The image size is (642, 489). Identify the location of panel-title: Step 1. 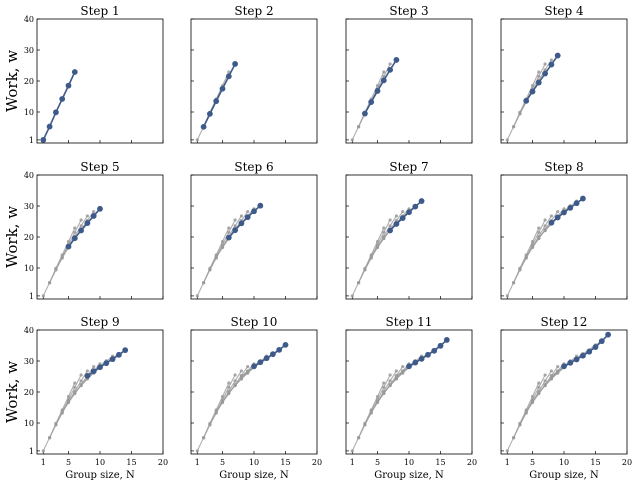
(99, 11).